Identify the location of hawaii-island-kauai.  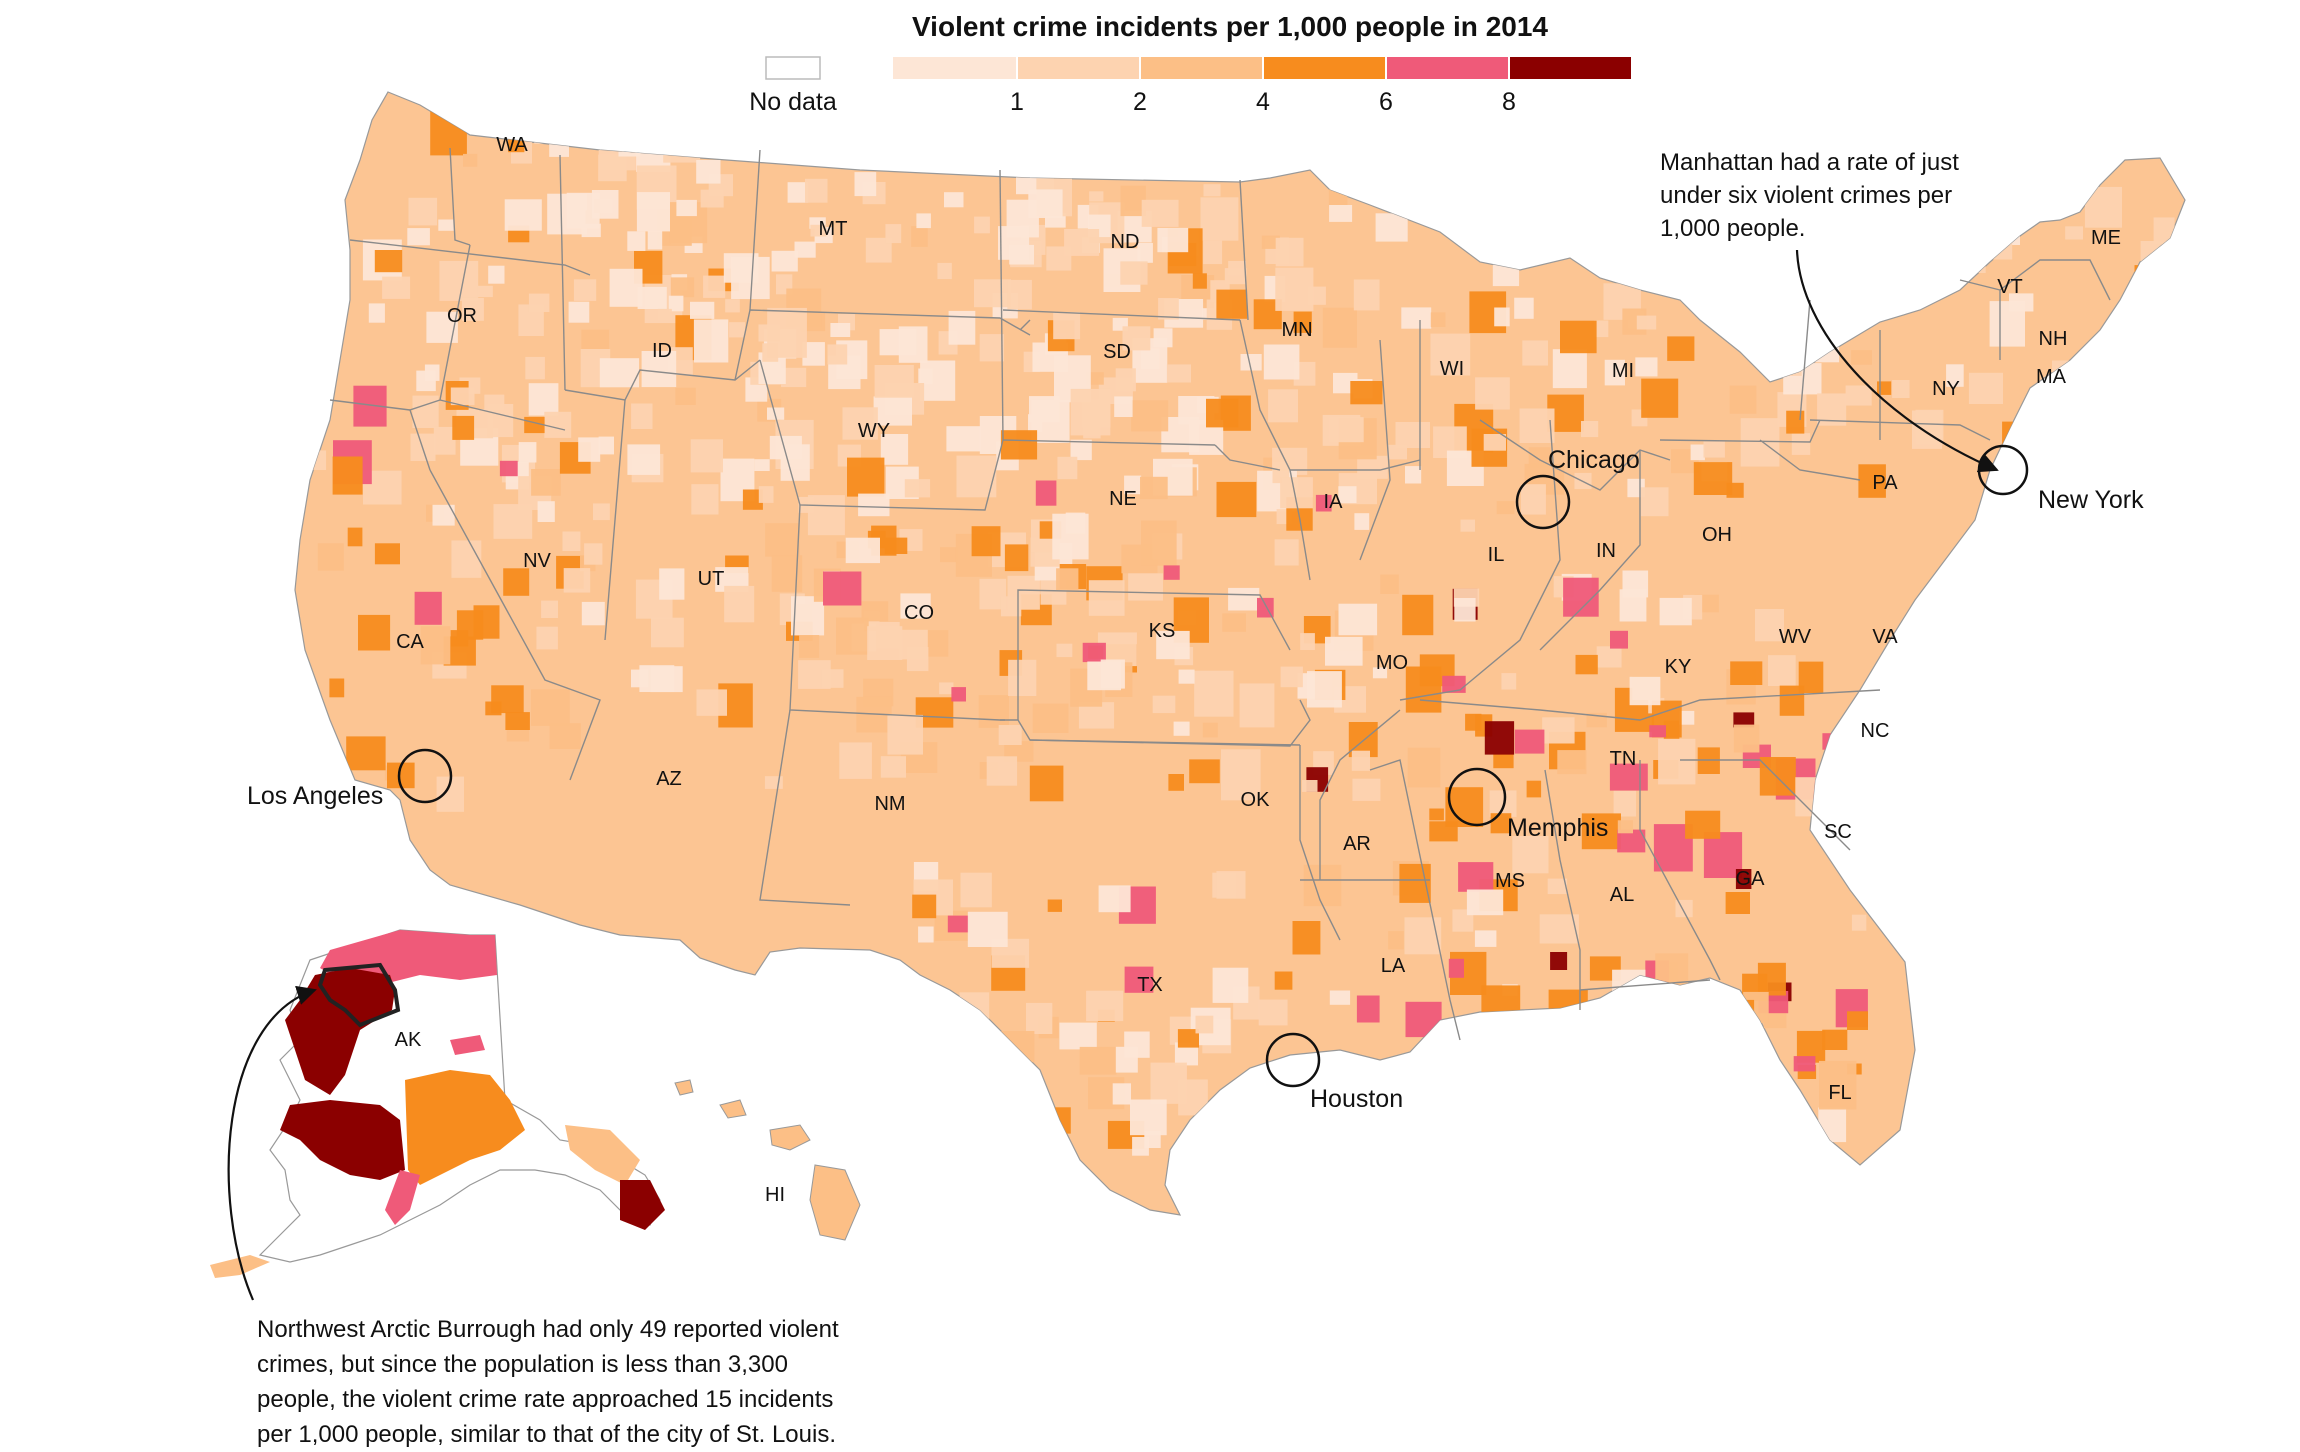
(684, 1087).